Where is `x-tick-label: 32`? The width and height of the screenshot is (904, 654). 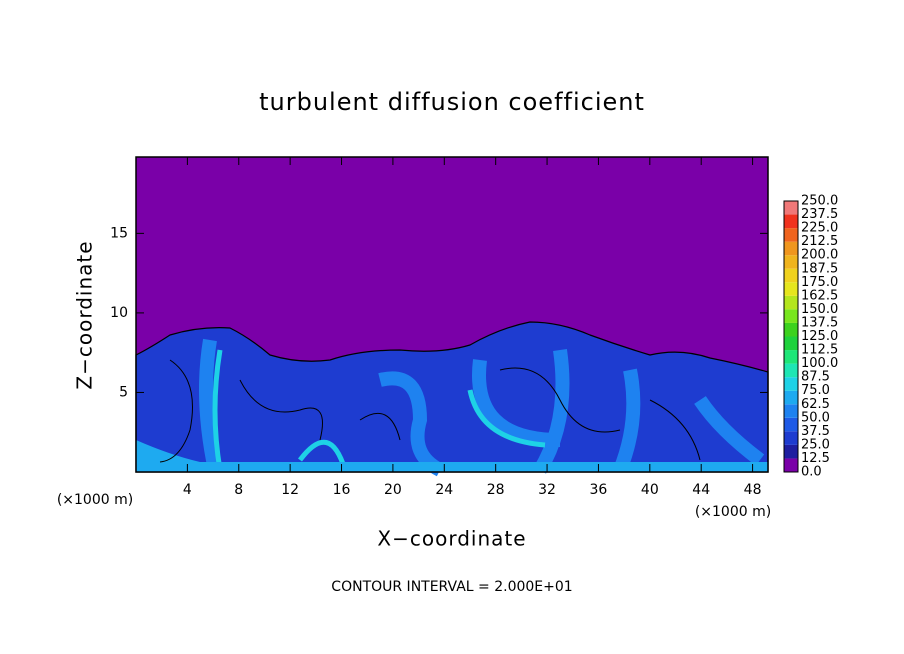 x-tick-label: 32 is located at coordinates (547, 490).